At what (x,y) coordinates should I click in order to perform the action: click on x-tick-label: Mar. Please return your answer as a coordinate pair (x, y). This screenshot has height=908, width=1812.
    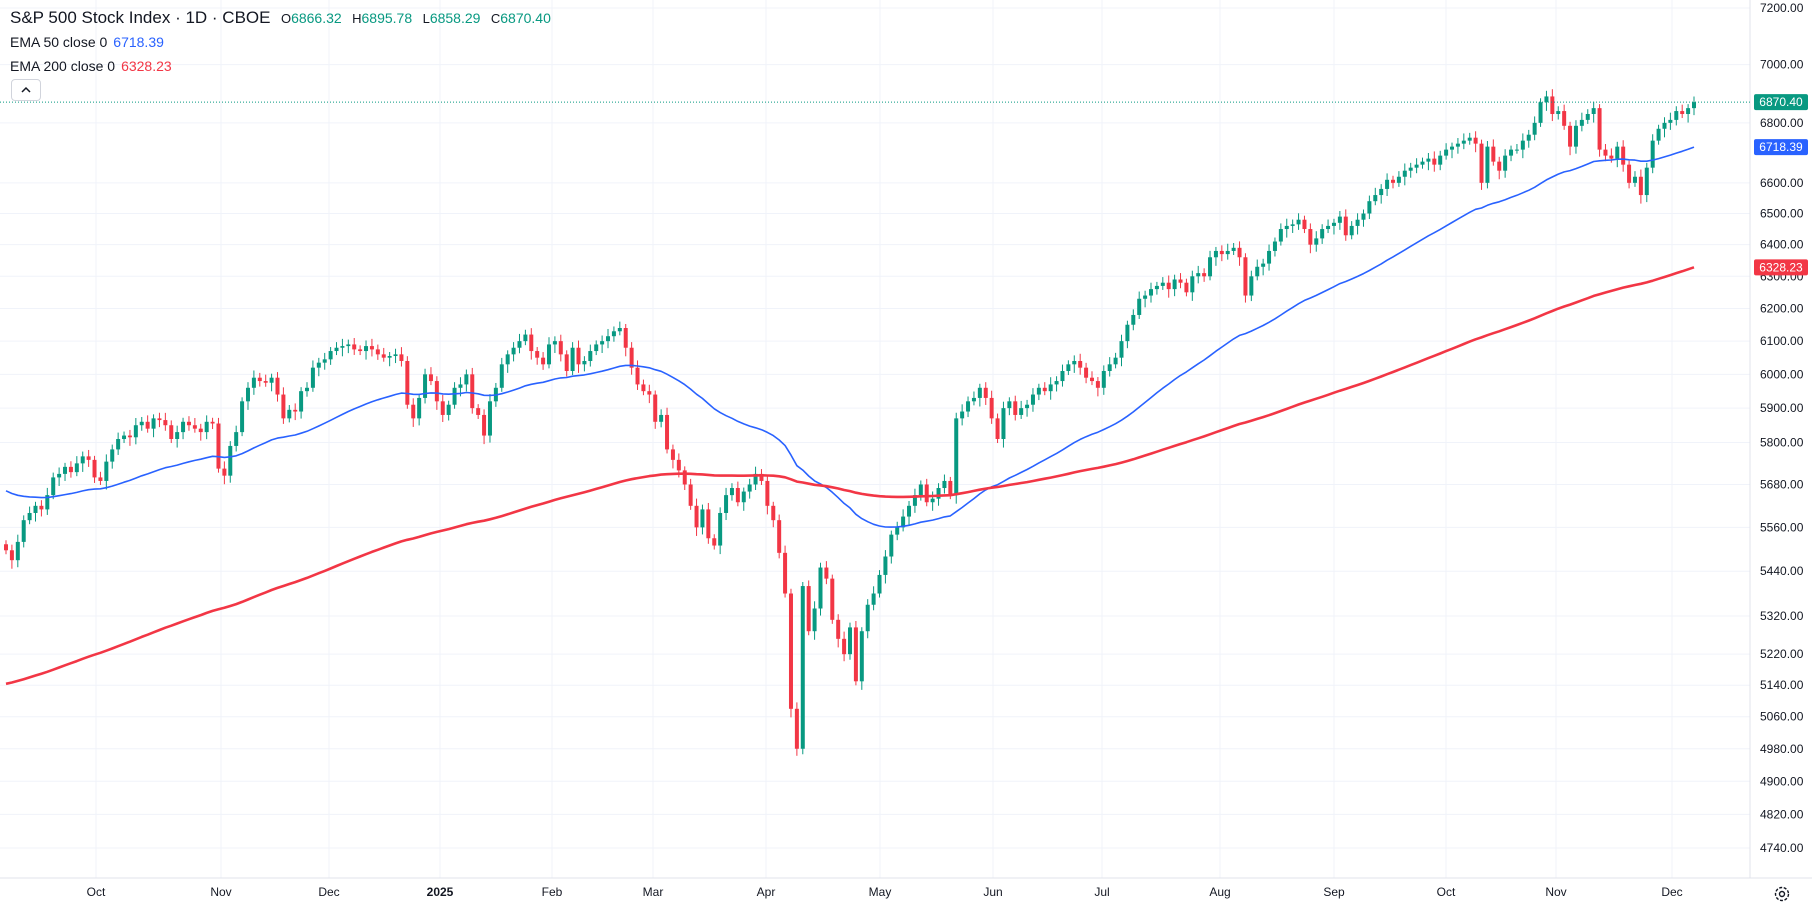
    Looking at the image, I should click on (653, 892).